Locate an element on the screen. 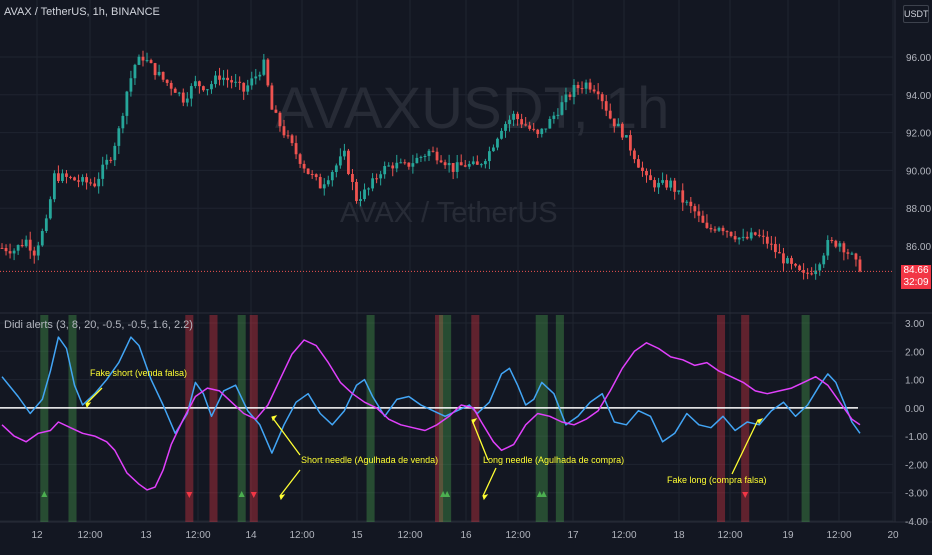 This screenshot has width=932, height=555. time-tick-label: 17 is located at coordinates (573, 535).